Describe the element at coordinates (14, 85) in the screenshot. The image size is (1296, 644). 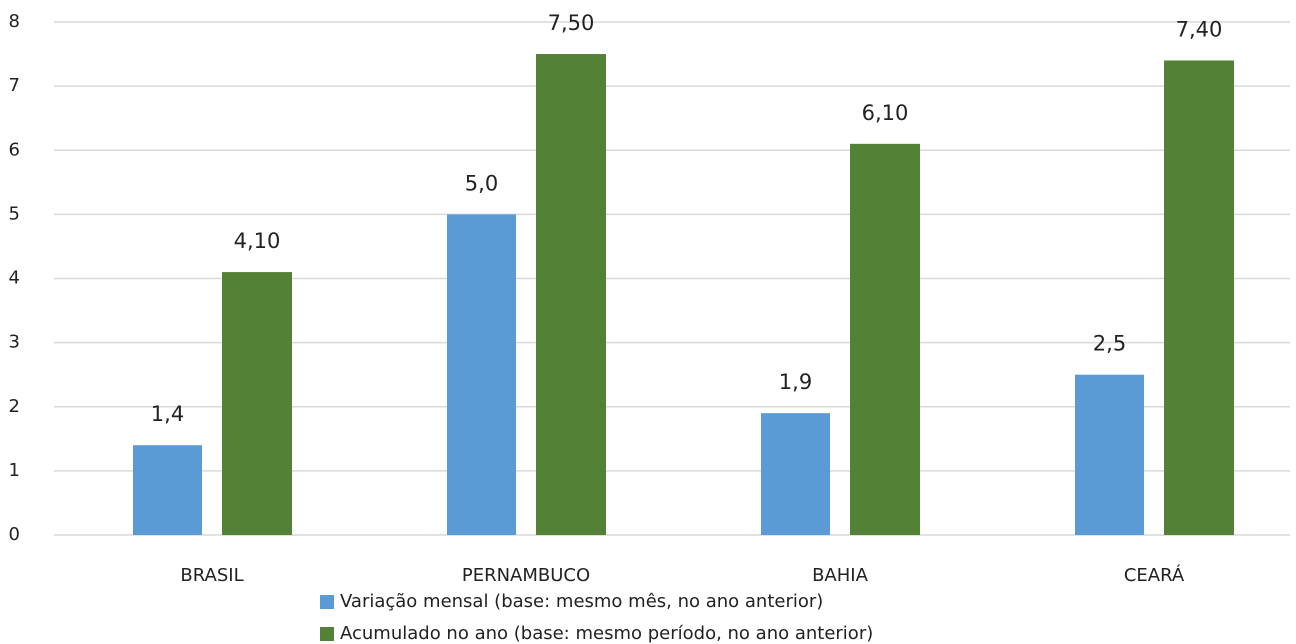
I see `y-tick-label: 7` at that location.